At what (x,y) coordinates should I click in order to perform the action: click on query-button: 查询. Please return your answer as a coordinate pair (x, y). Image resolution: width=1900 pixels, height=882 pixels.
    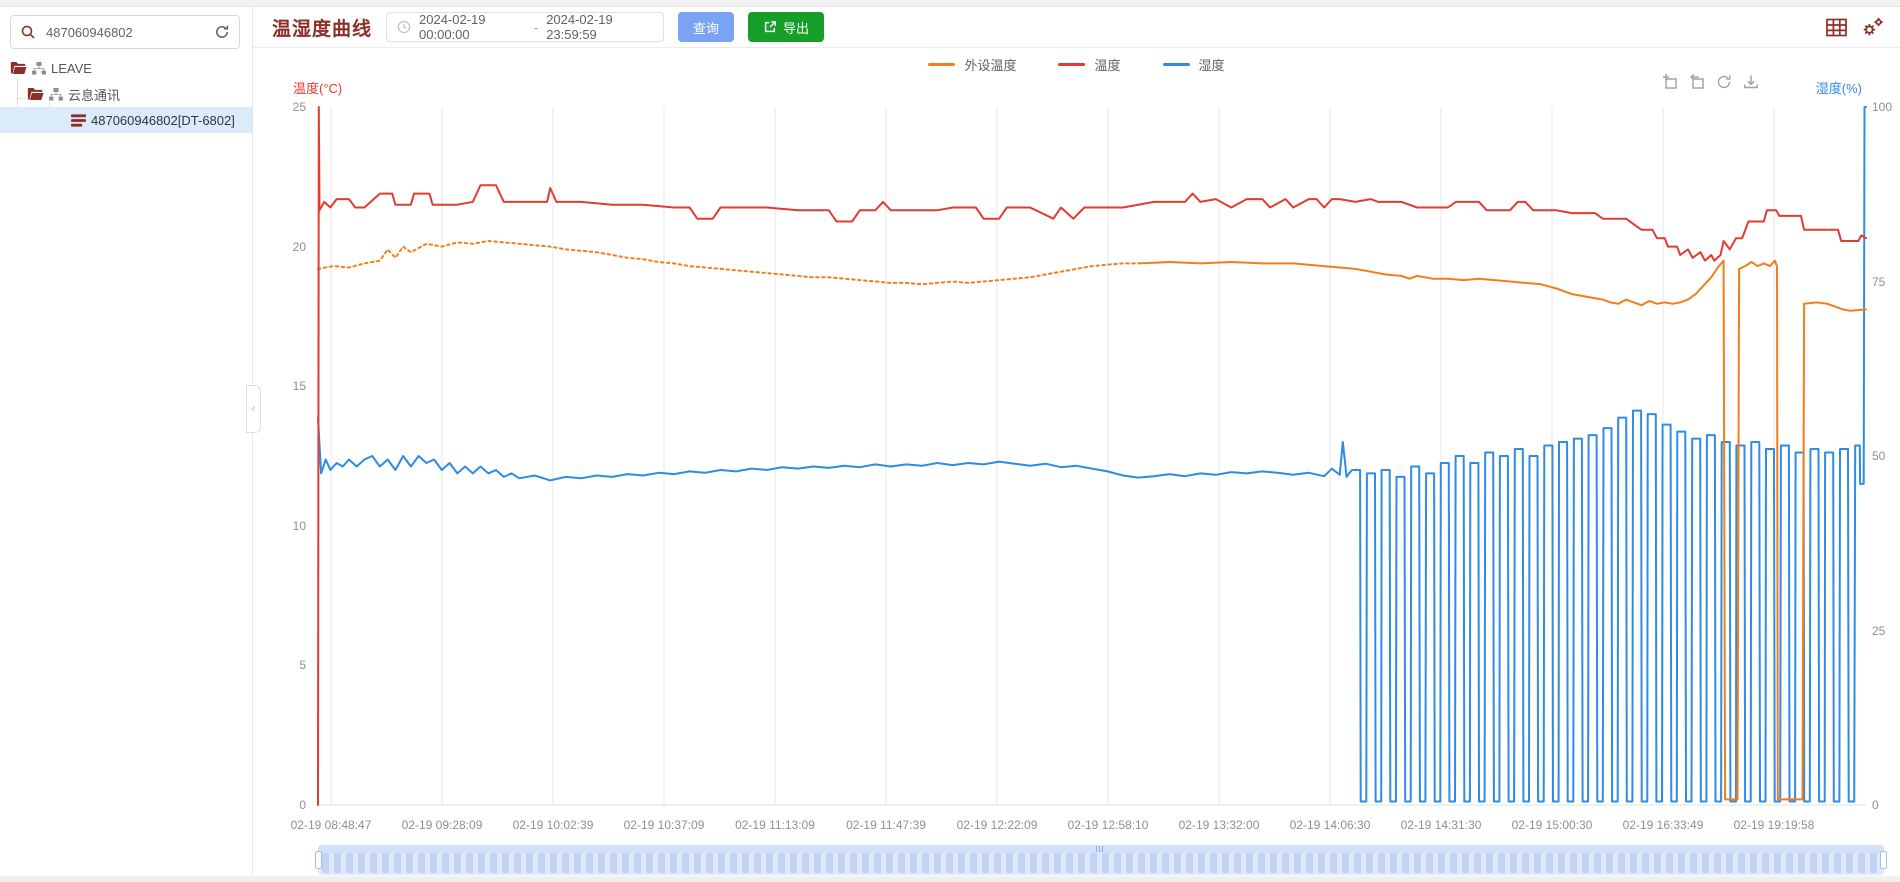
    Looking at the image, I should click on (706, 27).